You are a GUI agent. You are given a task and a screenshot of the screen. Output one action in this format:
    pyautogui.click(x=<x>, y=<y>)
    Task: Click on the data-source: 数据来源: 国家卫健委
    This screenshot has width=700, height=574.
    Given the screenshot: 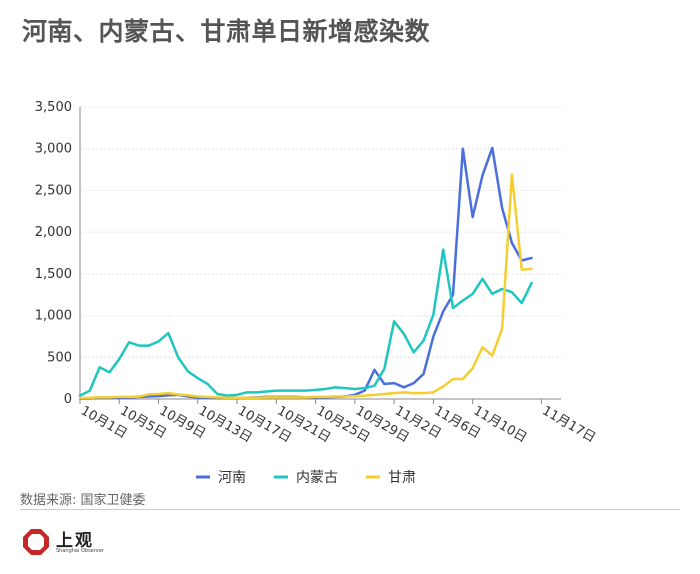 What is the action you would take?
    pyautogui.click(x=83, y=500)
    